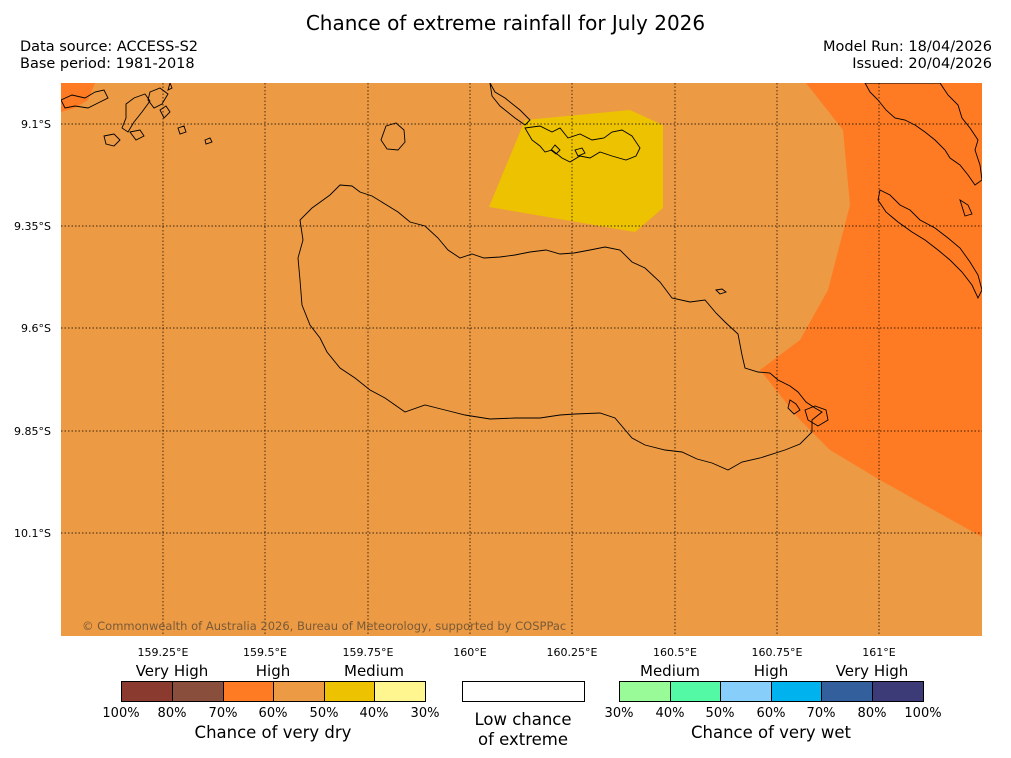  What do you see at coordinates (907, 47) in the screenshot?
I see `model-run-label: Model Run: 18/04/2026` at bounding box center [907, 47].